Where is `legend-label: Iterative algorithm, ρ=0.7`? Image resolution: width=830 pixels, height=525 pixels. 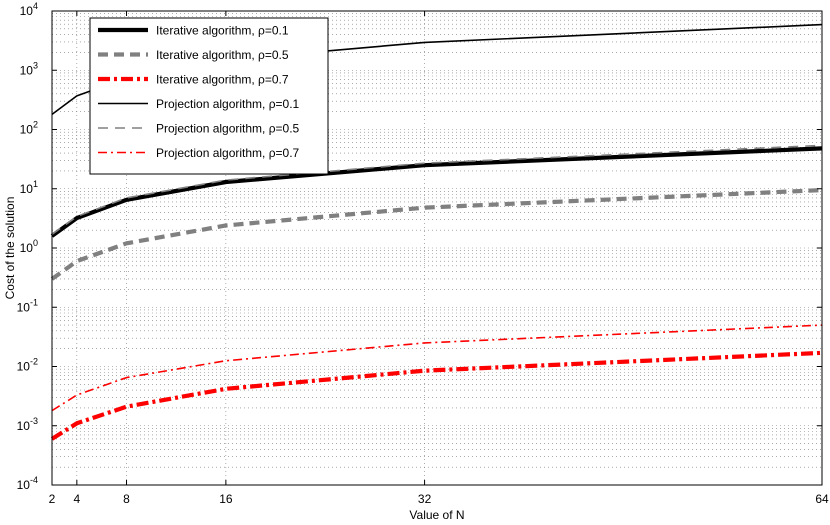 legend-label: Iterative algorithm, ρ=0.7 is located at coordinates (222, 80).